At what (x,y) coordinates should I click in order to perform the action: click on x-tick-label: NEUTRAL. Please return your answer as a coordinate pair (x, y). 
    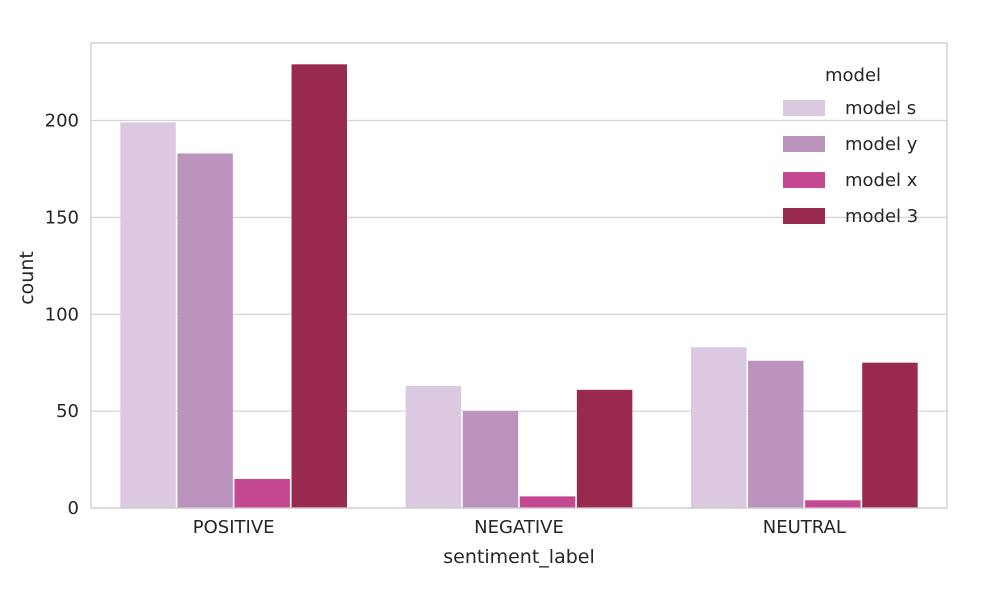
    Looking at the image, I should click on (804, 527).